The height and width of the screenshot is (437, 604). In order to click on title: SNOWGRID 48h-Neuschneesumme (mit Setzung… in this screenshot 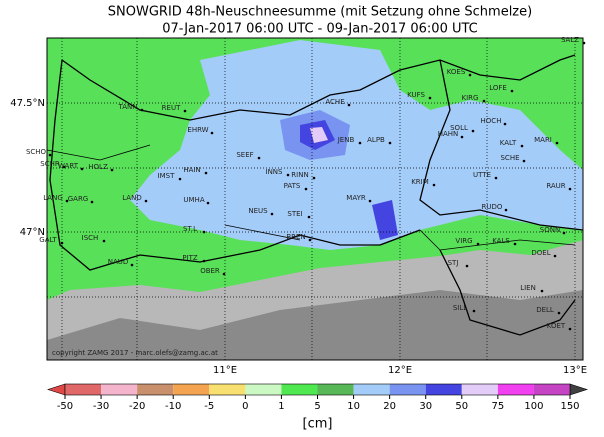, I will do `click(320, 12)`.